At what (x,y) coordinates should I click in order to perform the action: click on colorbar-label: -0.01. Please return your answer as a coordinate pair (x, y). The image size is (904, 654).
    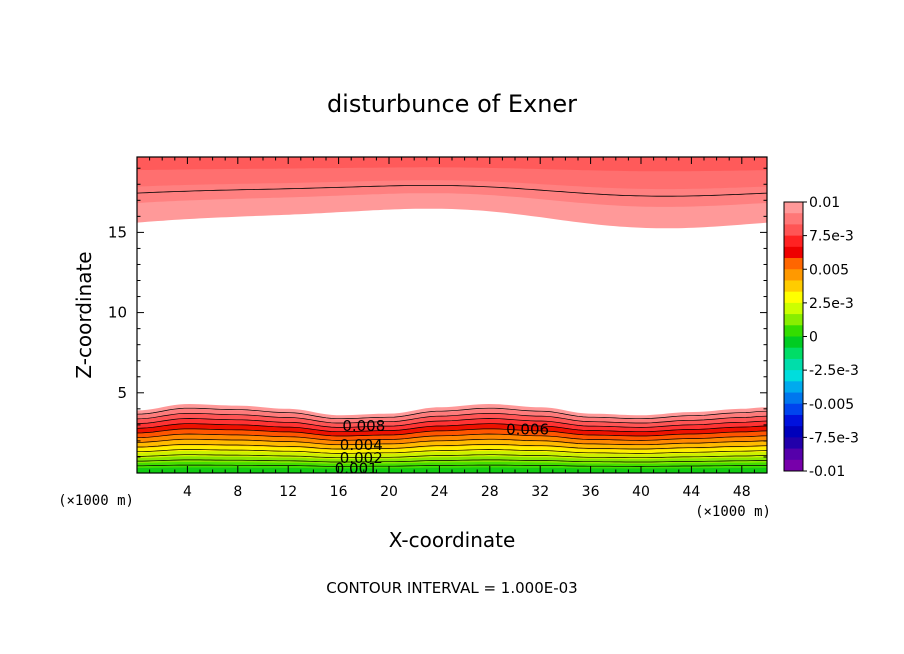
    Looking at the image, I should click on (827, 472).